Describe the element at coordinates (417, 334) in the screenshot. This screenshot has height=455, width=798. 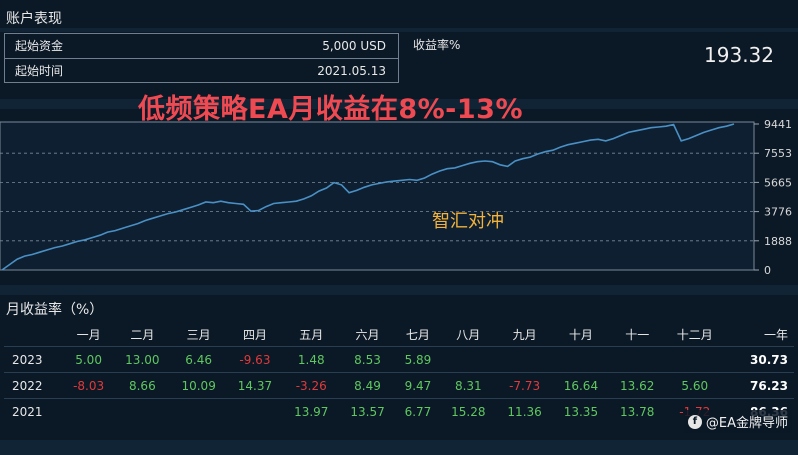
I see `month-header: 七月` at that location.